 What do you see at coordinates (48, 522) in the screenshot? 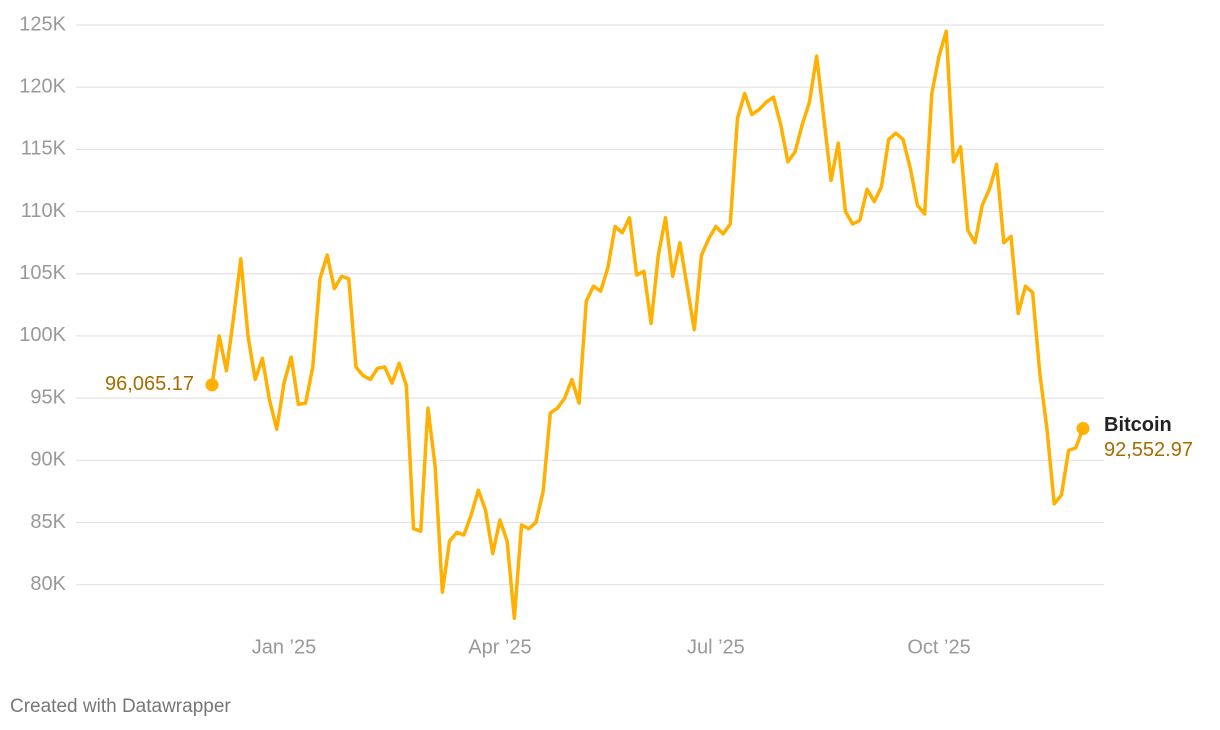
I see `y-tick-label: 85K` at bounding box center [48, 522].